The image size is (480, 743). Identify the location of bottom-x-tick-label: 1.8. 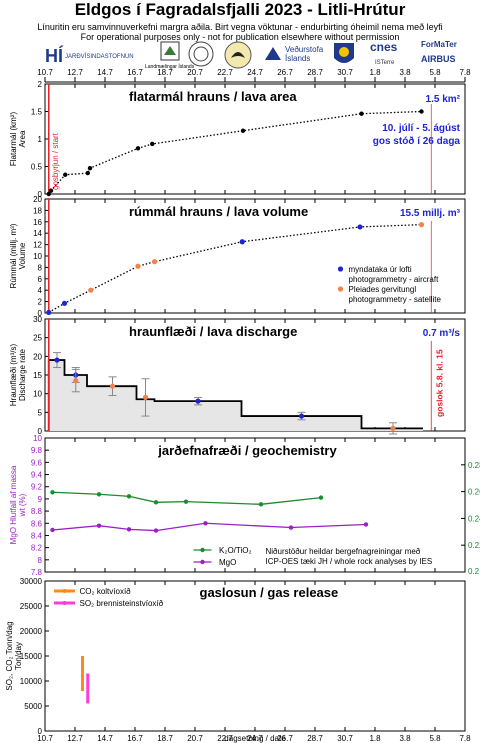
(375, 738).